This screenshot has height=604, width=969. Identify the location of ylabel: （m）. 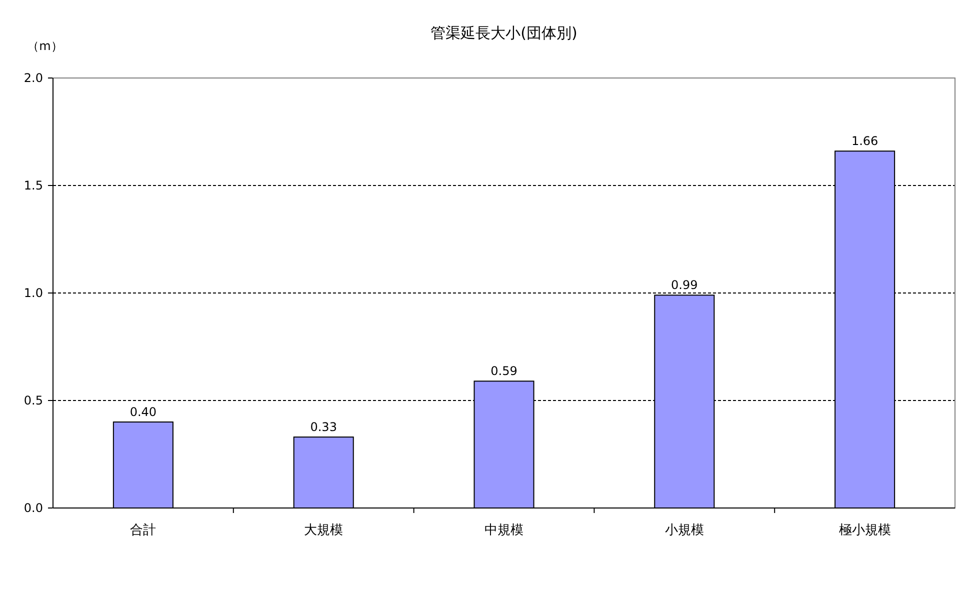
(45, 46).